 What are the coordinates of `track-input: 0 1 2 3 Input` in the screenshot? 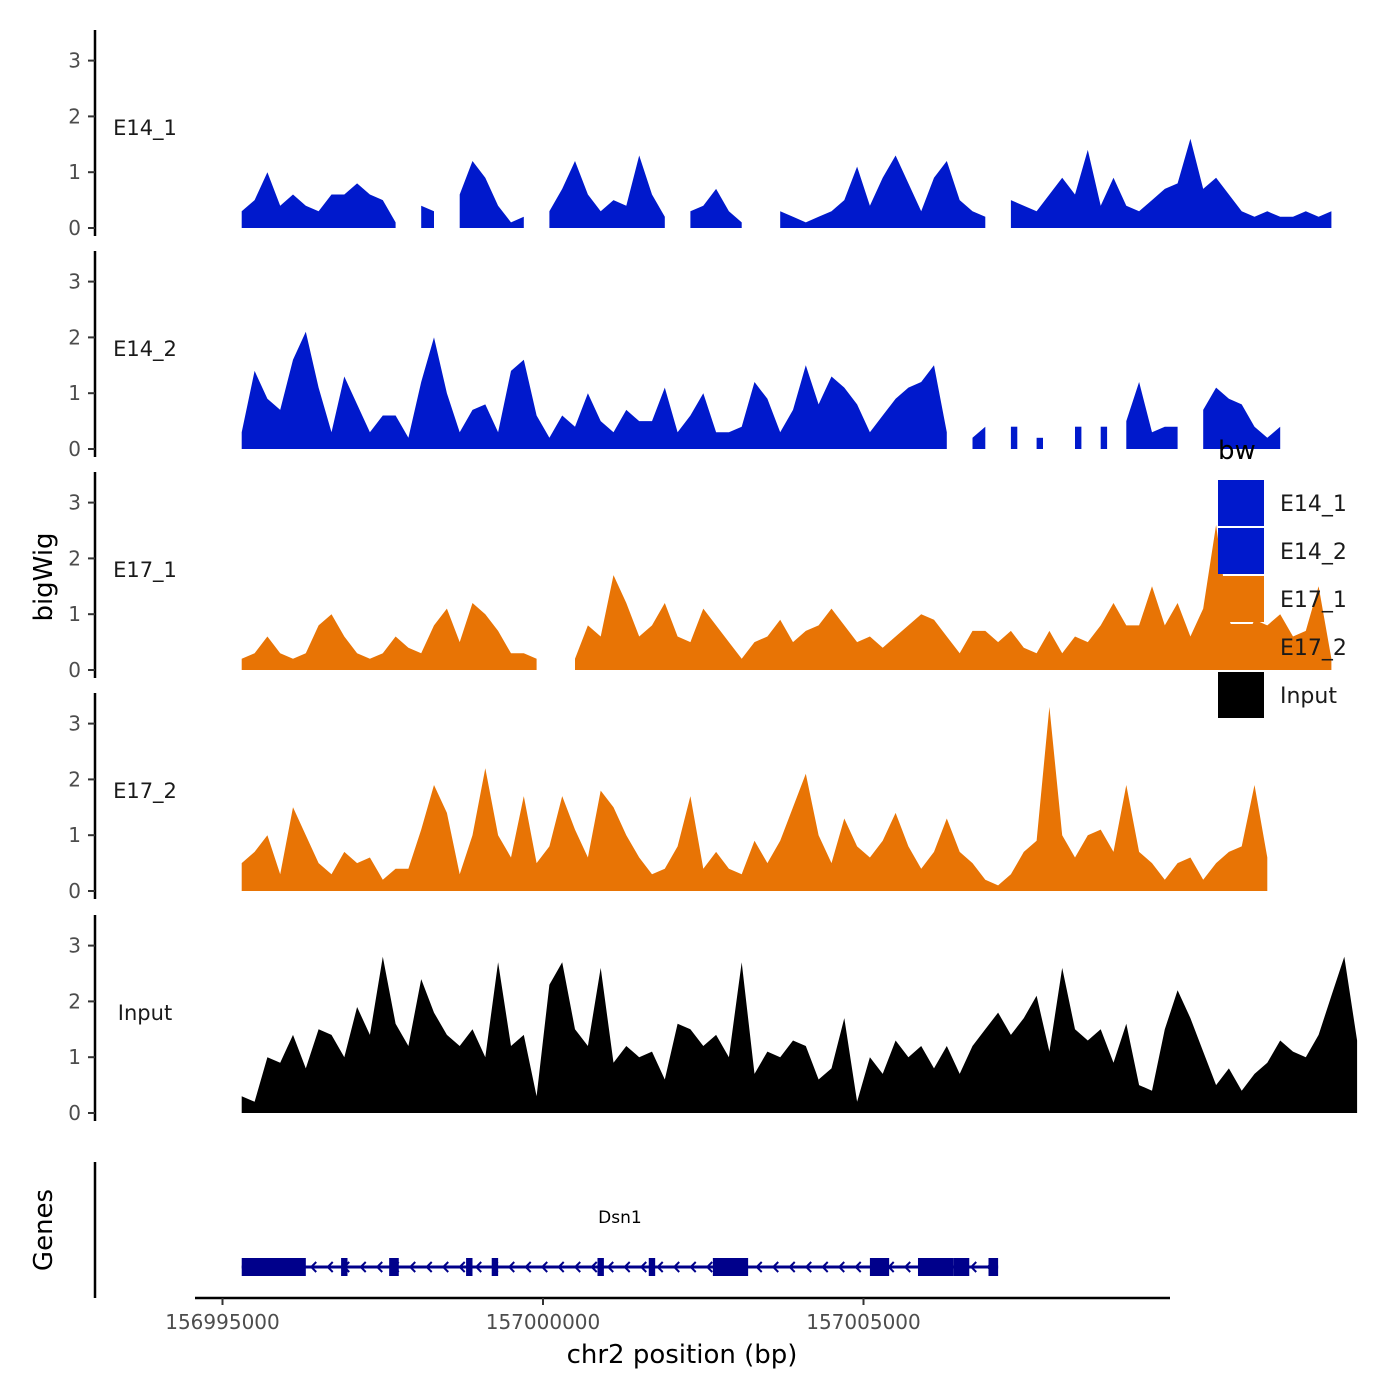 It's located at (713, 1020).